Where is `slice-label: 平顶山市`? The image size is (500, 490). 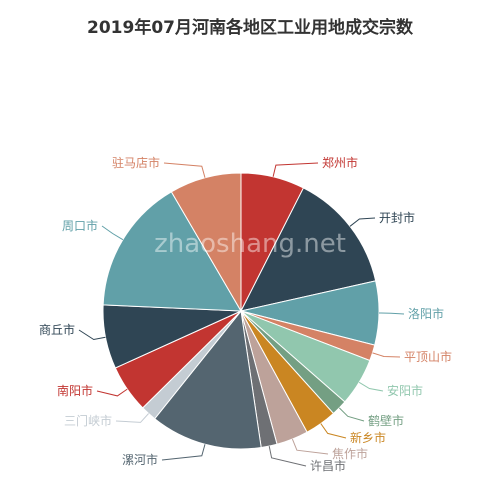
slice-label: 平顶山市 is located at coordinates (428, 356).